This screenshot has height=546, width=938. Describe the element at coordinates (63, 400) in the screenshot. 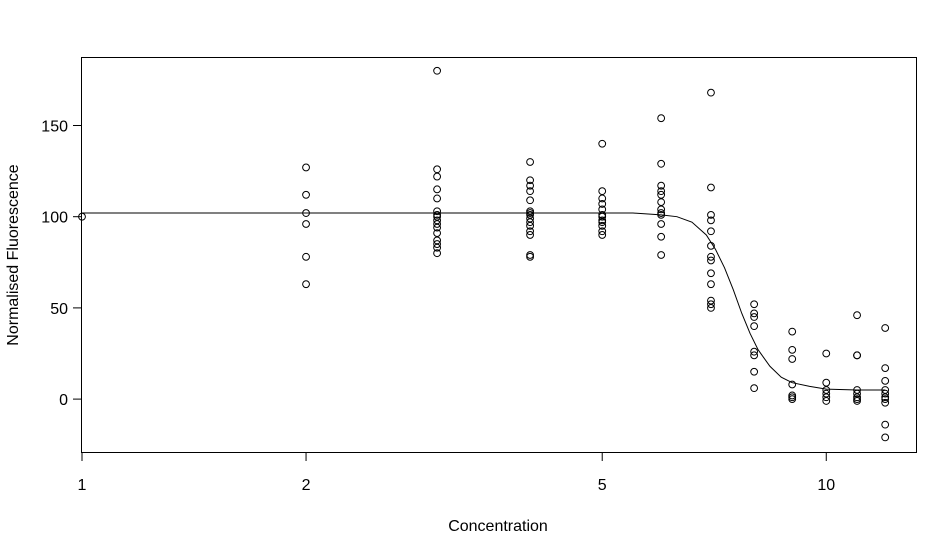

I see `y-tick-label: 0` at that location.